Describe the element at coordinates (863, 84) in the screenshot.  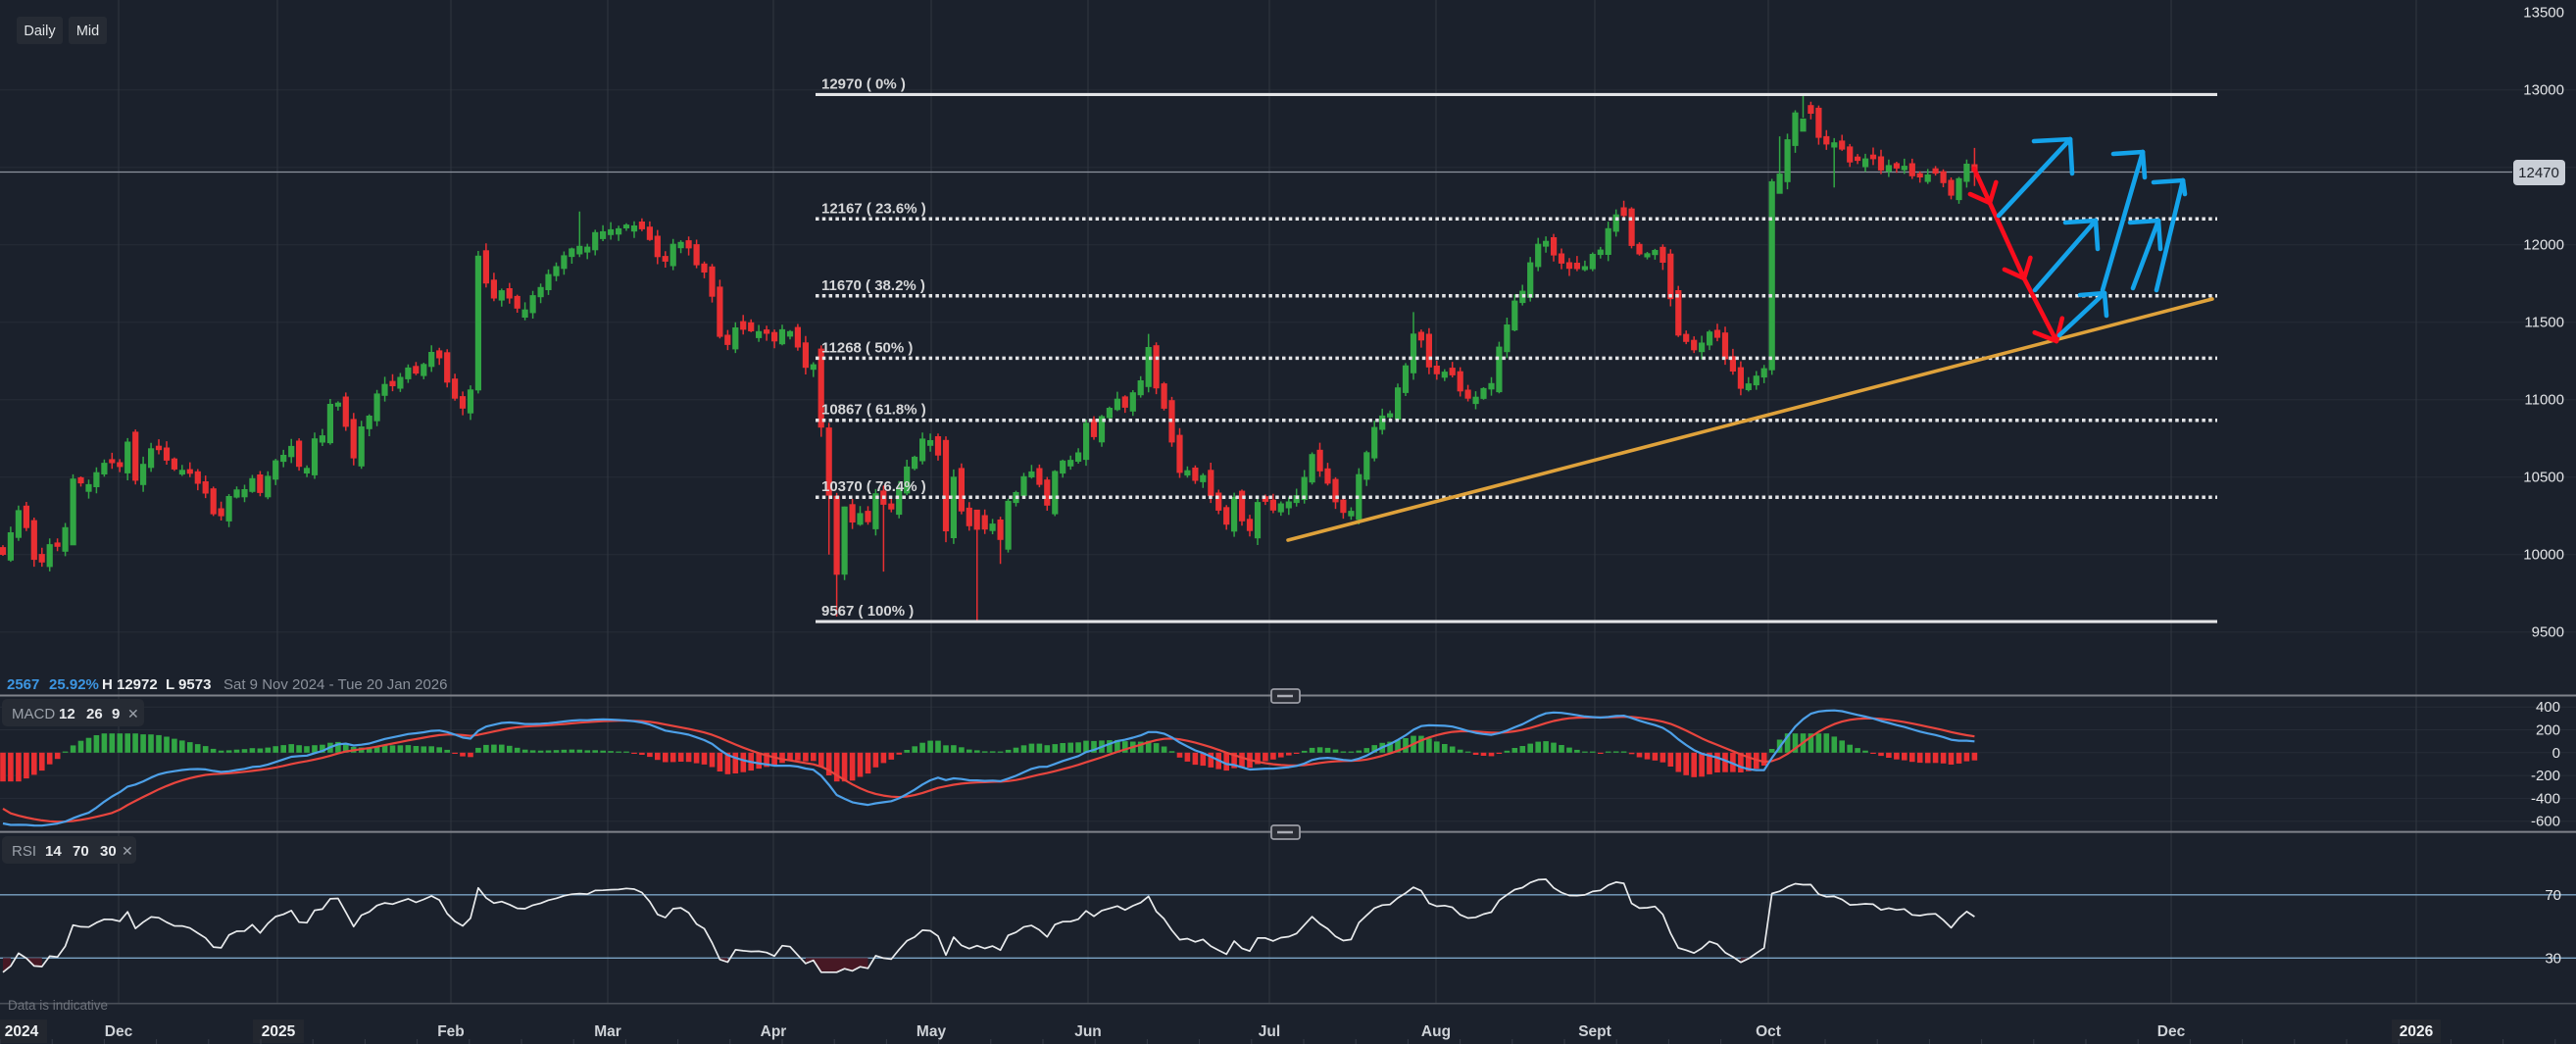
I see `svg-text: 12970 ( 0% )` at that location.